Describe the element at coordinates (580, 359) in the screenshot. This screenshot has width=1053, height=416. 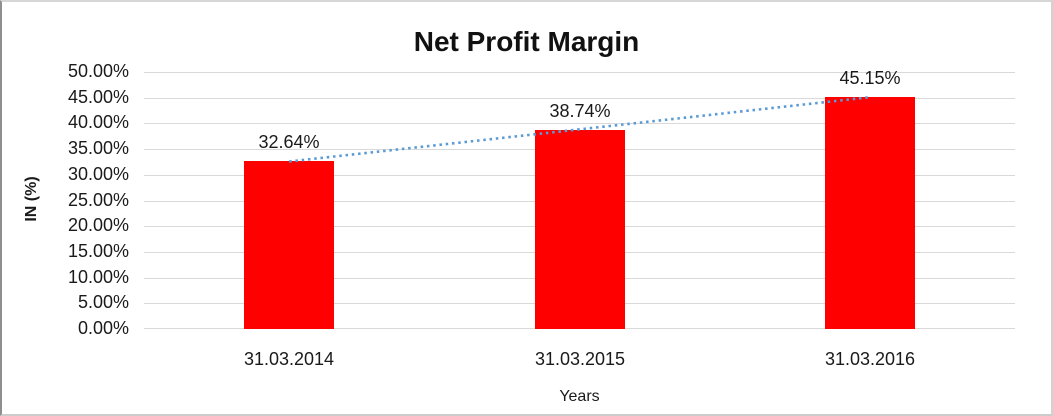
I see `x-tick-label: 31.03.2015` at that location.